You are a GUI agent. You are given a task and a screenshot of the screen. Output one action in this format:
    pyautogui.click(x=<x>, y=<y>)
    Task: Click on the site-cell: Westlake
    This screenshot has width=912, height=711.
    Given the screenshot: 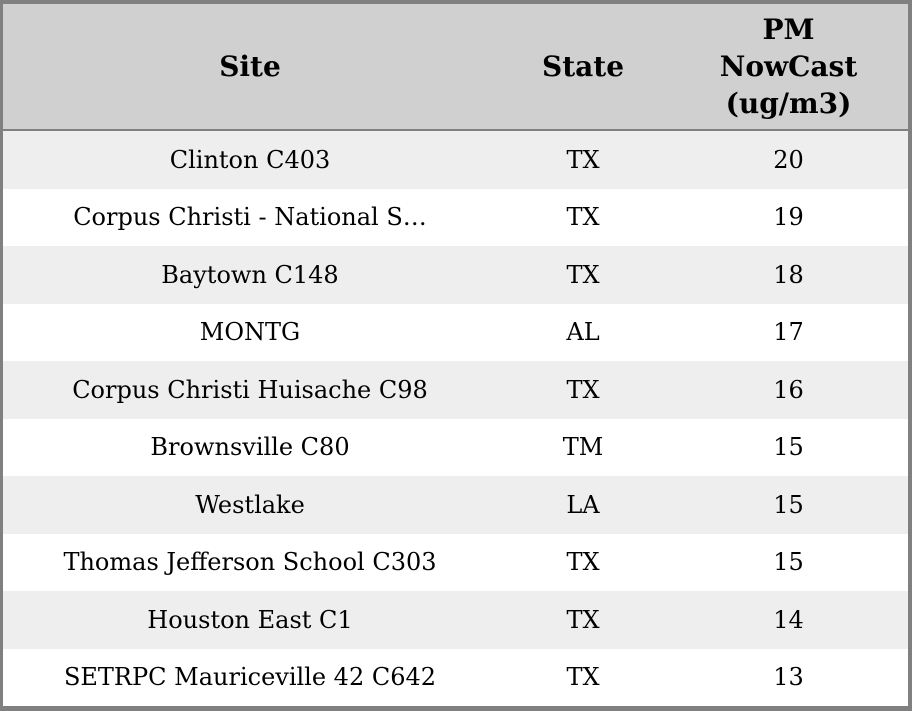 What is the action you would take?
    pyautogui.click(x=250, y=504)
    